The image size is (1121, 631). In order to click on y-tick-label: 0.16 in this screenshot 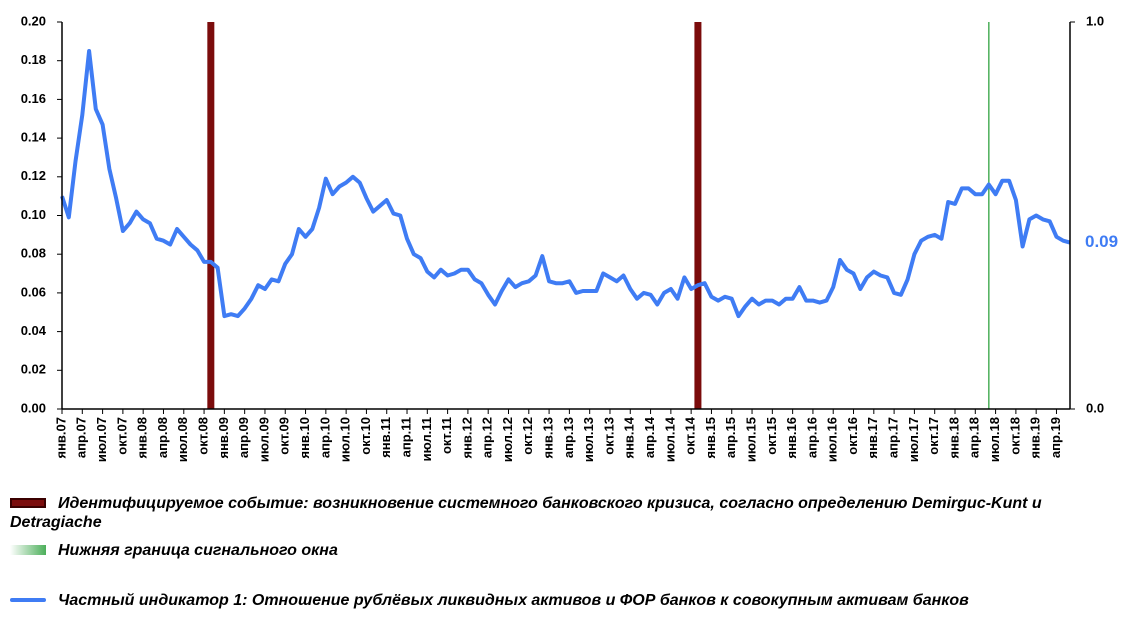, I will do `click(33, 98)`.